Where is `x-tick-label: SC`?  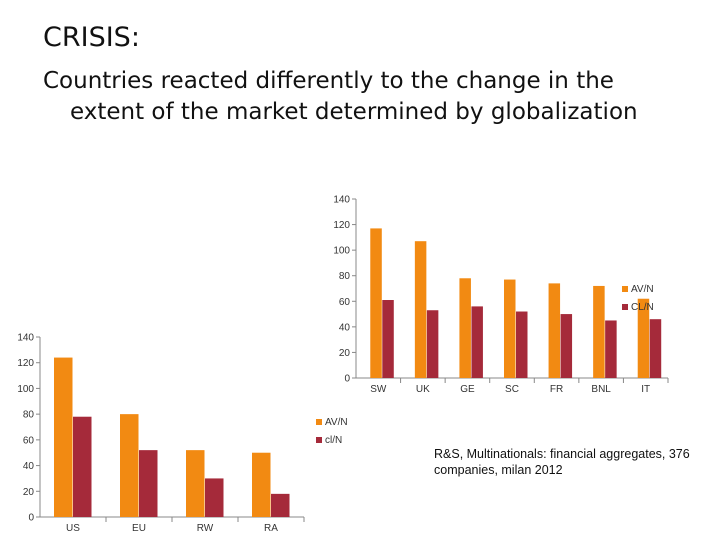 x-tick-label: SC is located at coordinates (512, 389).